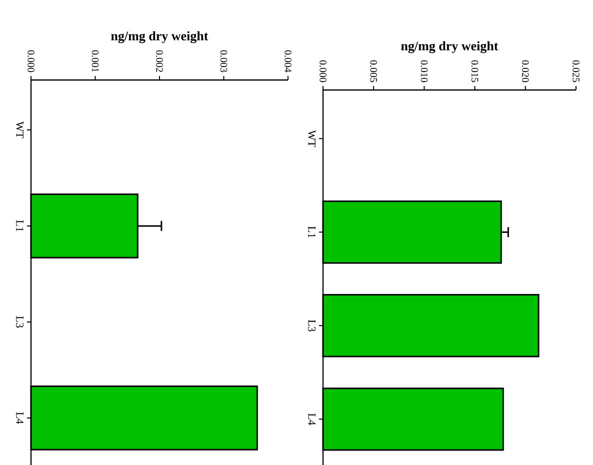 This screenshot has height=465, width=593. I want to click on x-tick-label: 0.003, so click(224, 61).